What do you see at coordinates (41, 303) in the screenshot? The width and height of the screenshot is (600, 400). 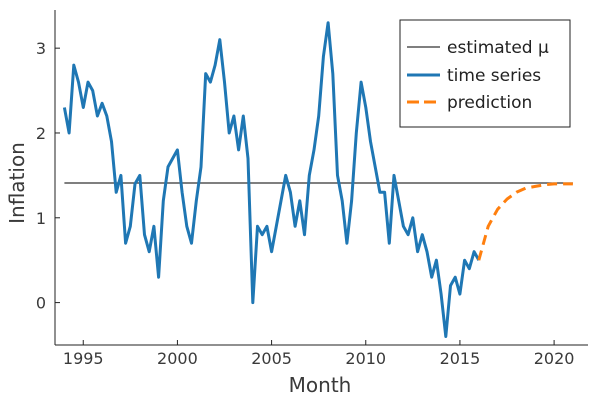 I see `y-tick-label: 0` at bounding box center [41, 303].